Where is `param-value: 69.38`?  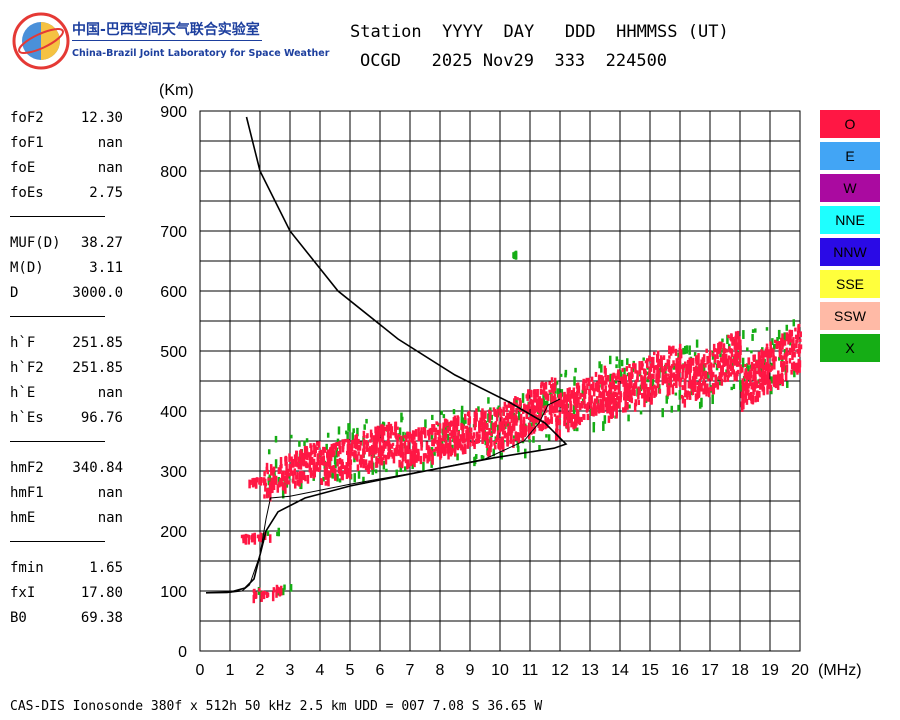
param-value: 69.38 is located at coordinates (101, 618).